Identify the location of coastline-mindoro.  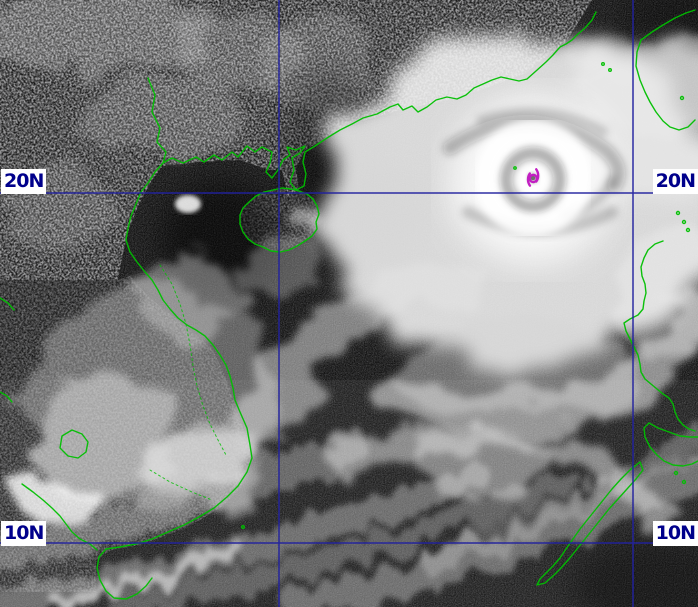
(670, 444).